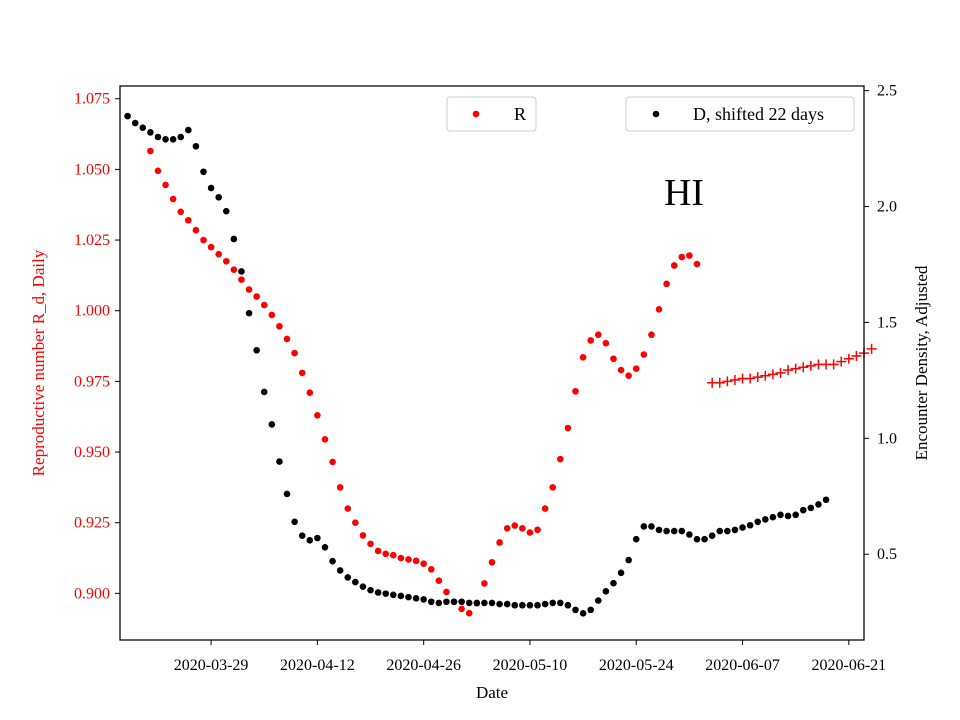  What do you see at coordinates (491, 114) in the screenshot?
I see `legend-r: R` at bounding box center [491, 114].